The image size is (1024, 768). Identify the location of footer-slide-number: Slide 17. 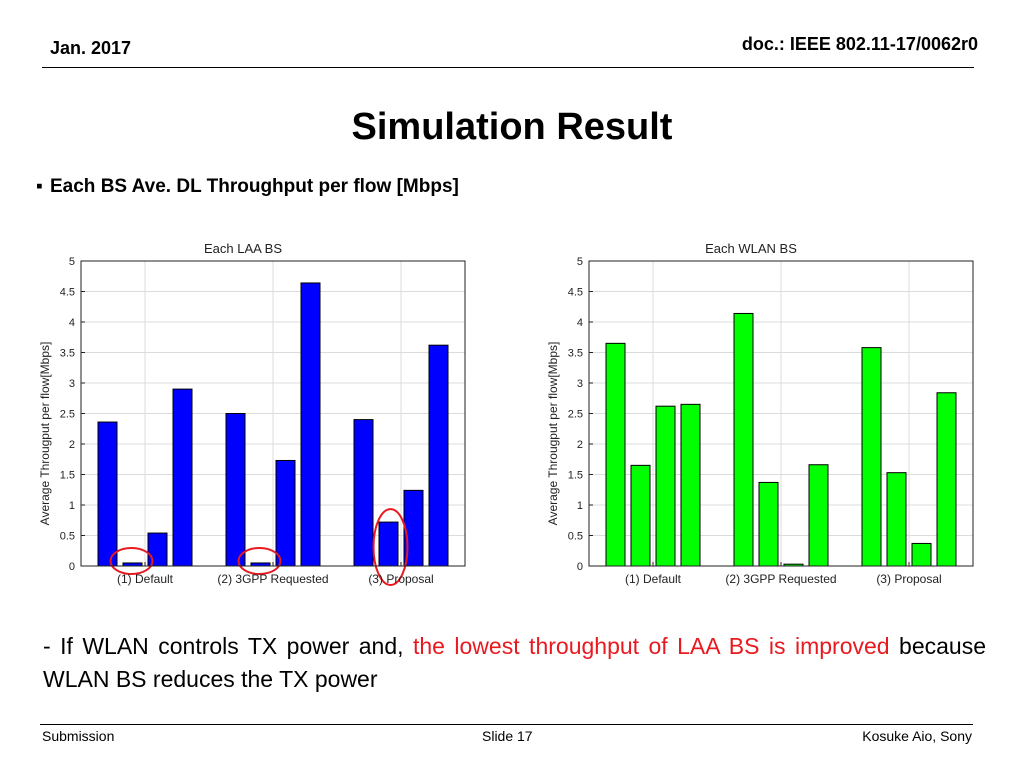
(507, 736).